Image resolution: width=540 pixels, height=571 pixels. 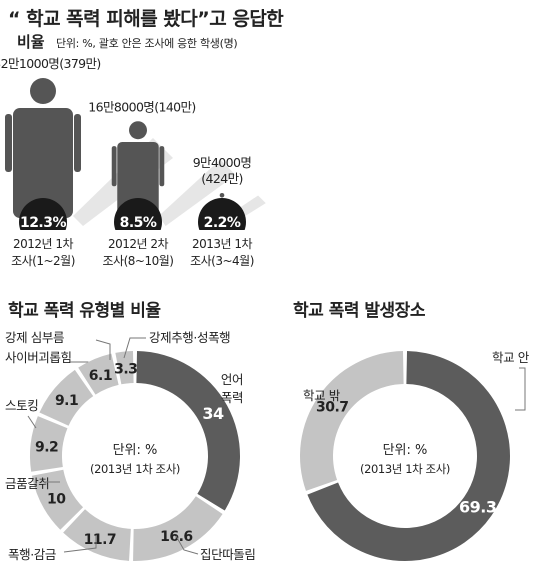 I want to click on slice-value-label: 6.1, so click(x=100, y=376).